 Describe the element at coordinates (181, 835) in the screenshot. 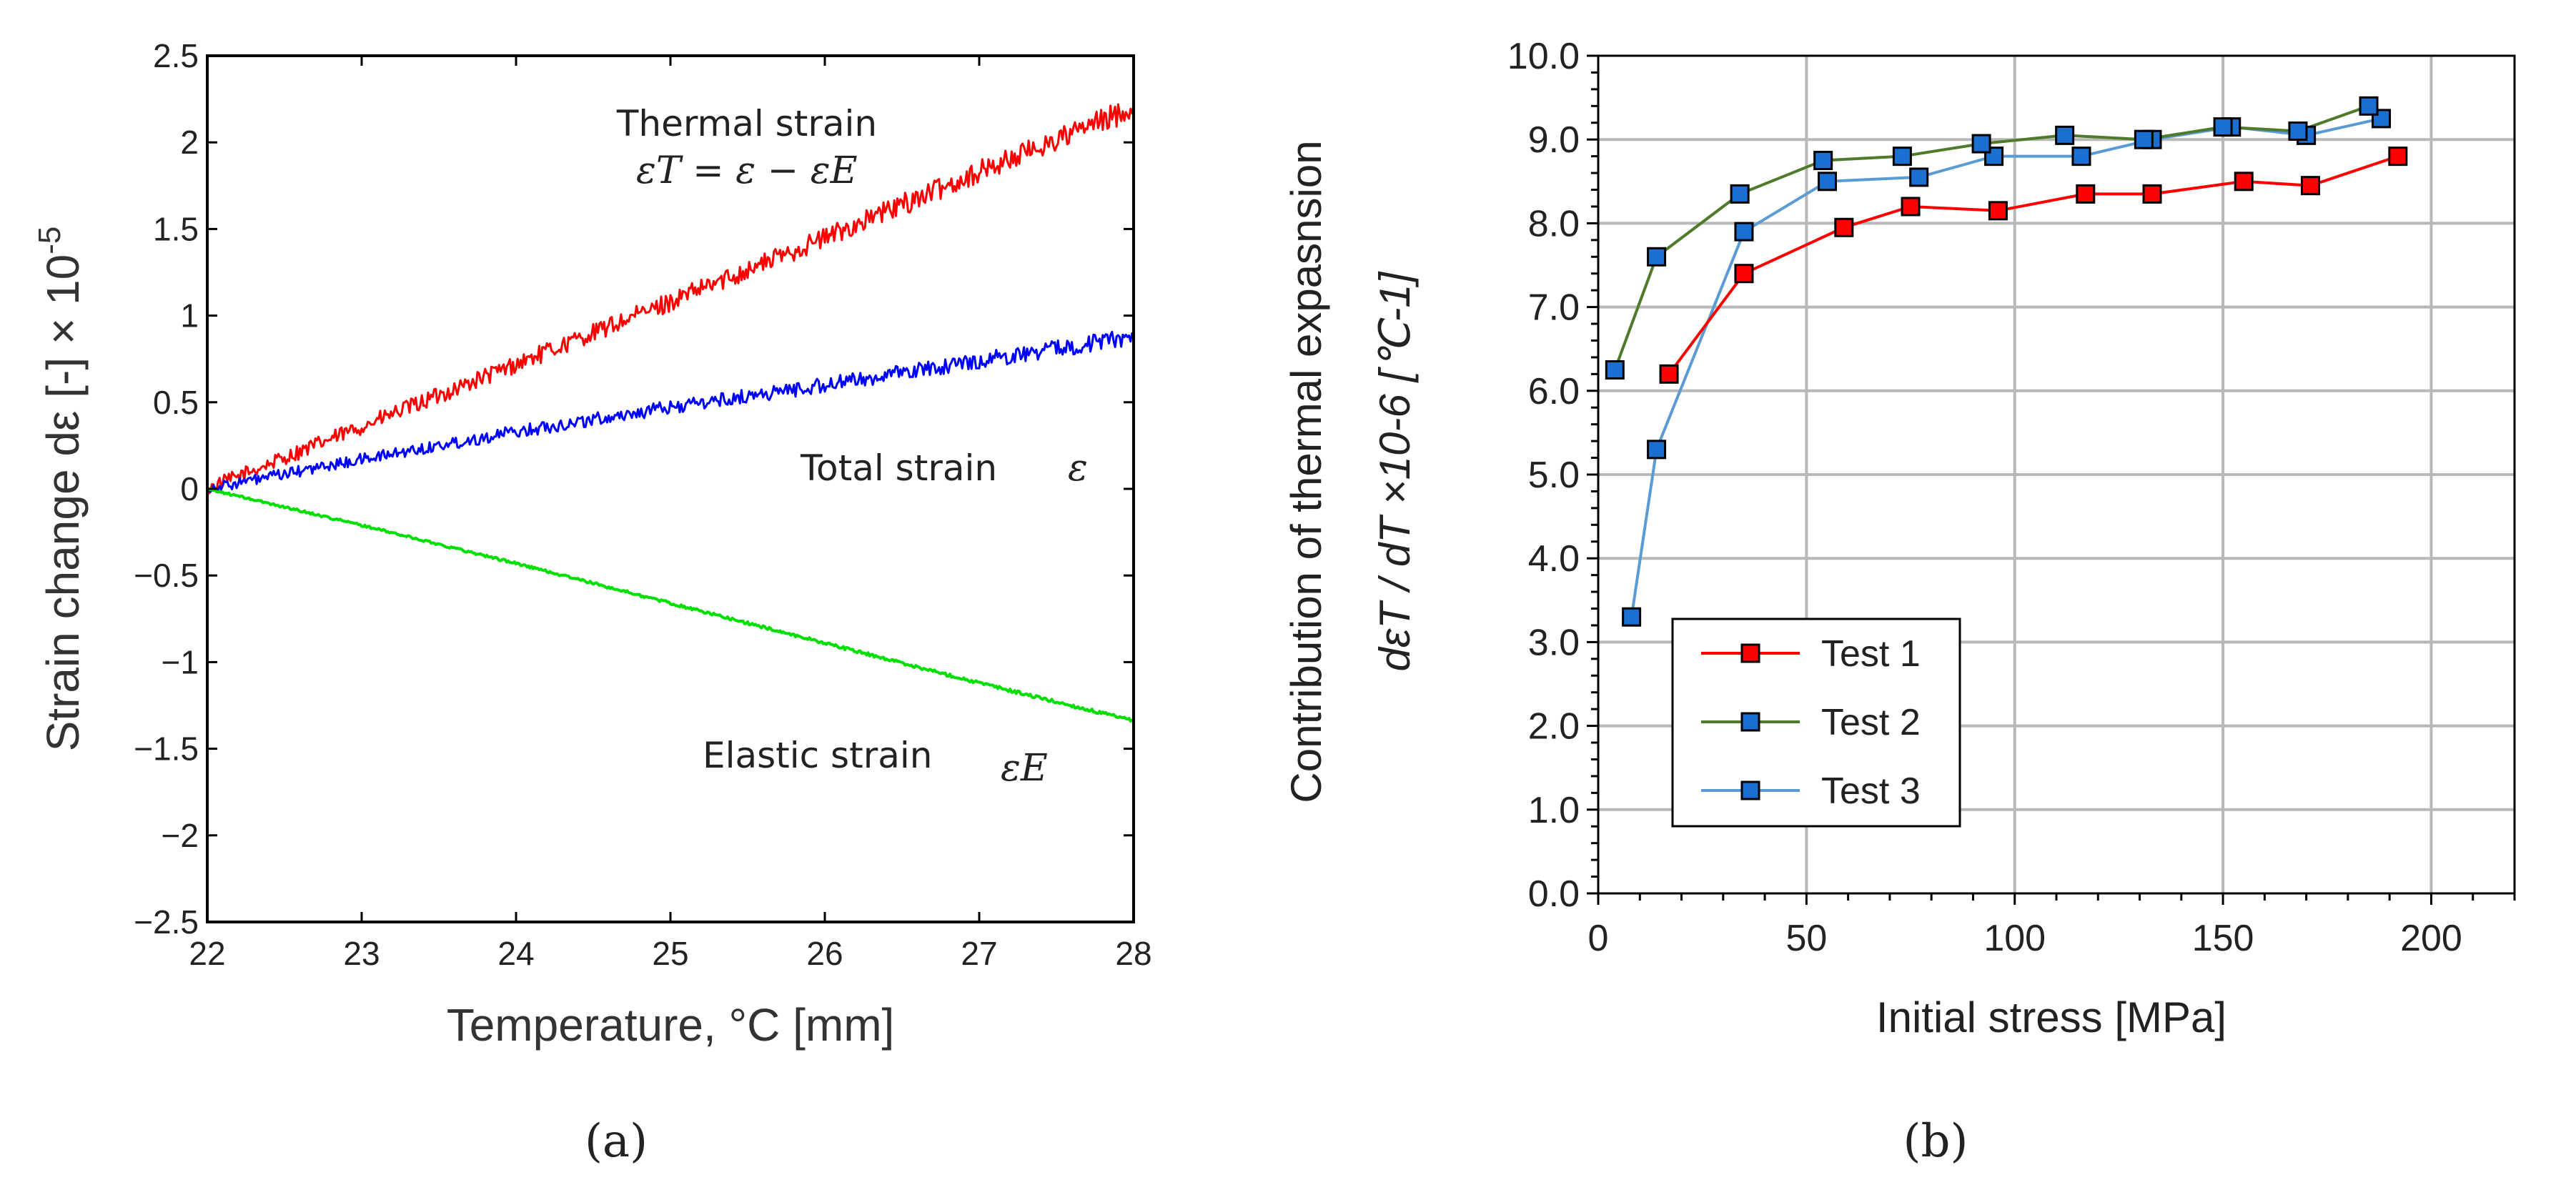

I see `panel-a-y-tick-label: −2` at that location.